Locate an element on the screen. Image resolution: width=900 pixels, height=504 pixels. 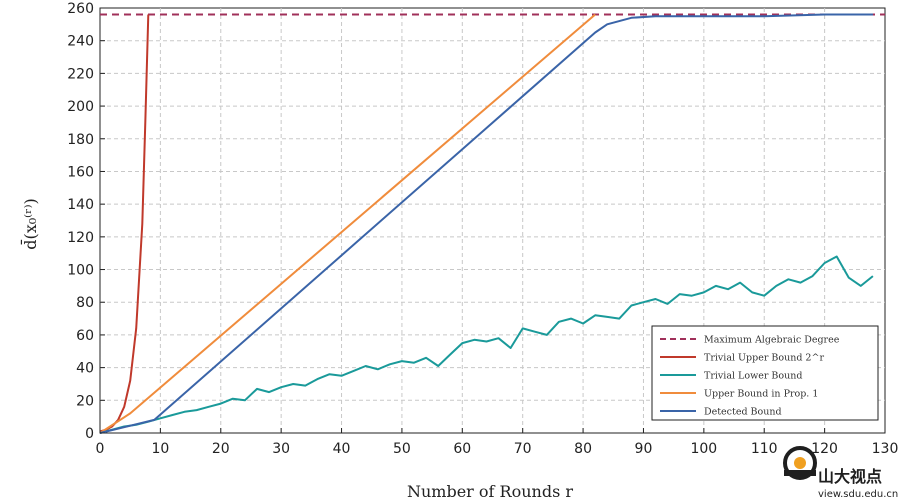
legend-box is located at coordinates (765, 373).